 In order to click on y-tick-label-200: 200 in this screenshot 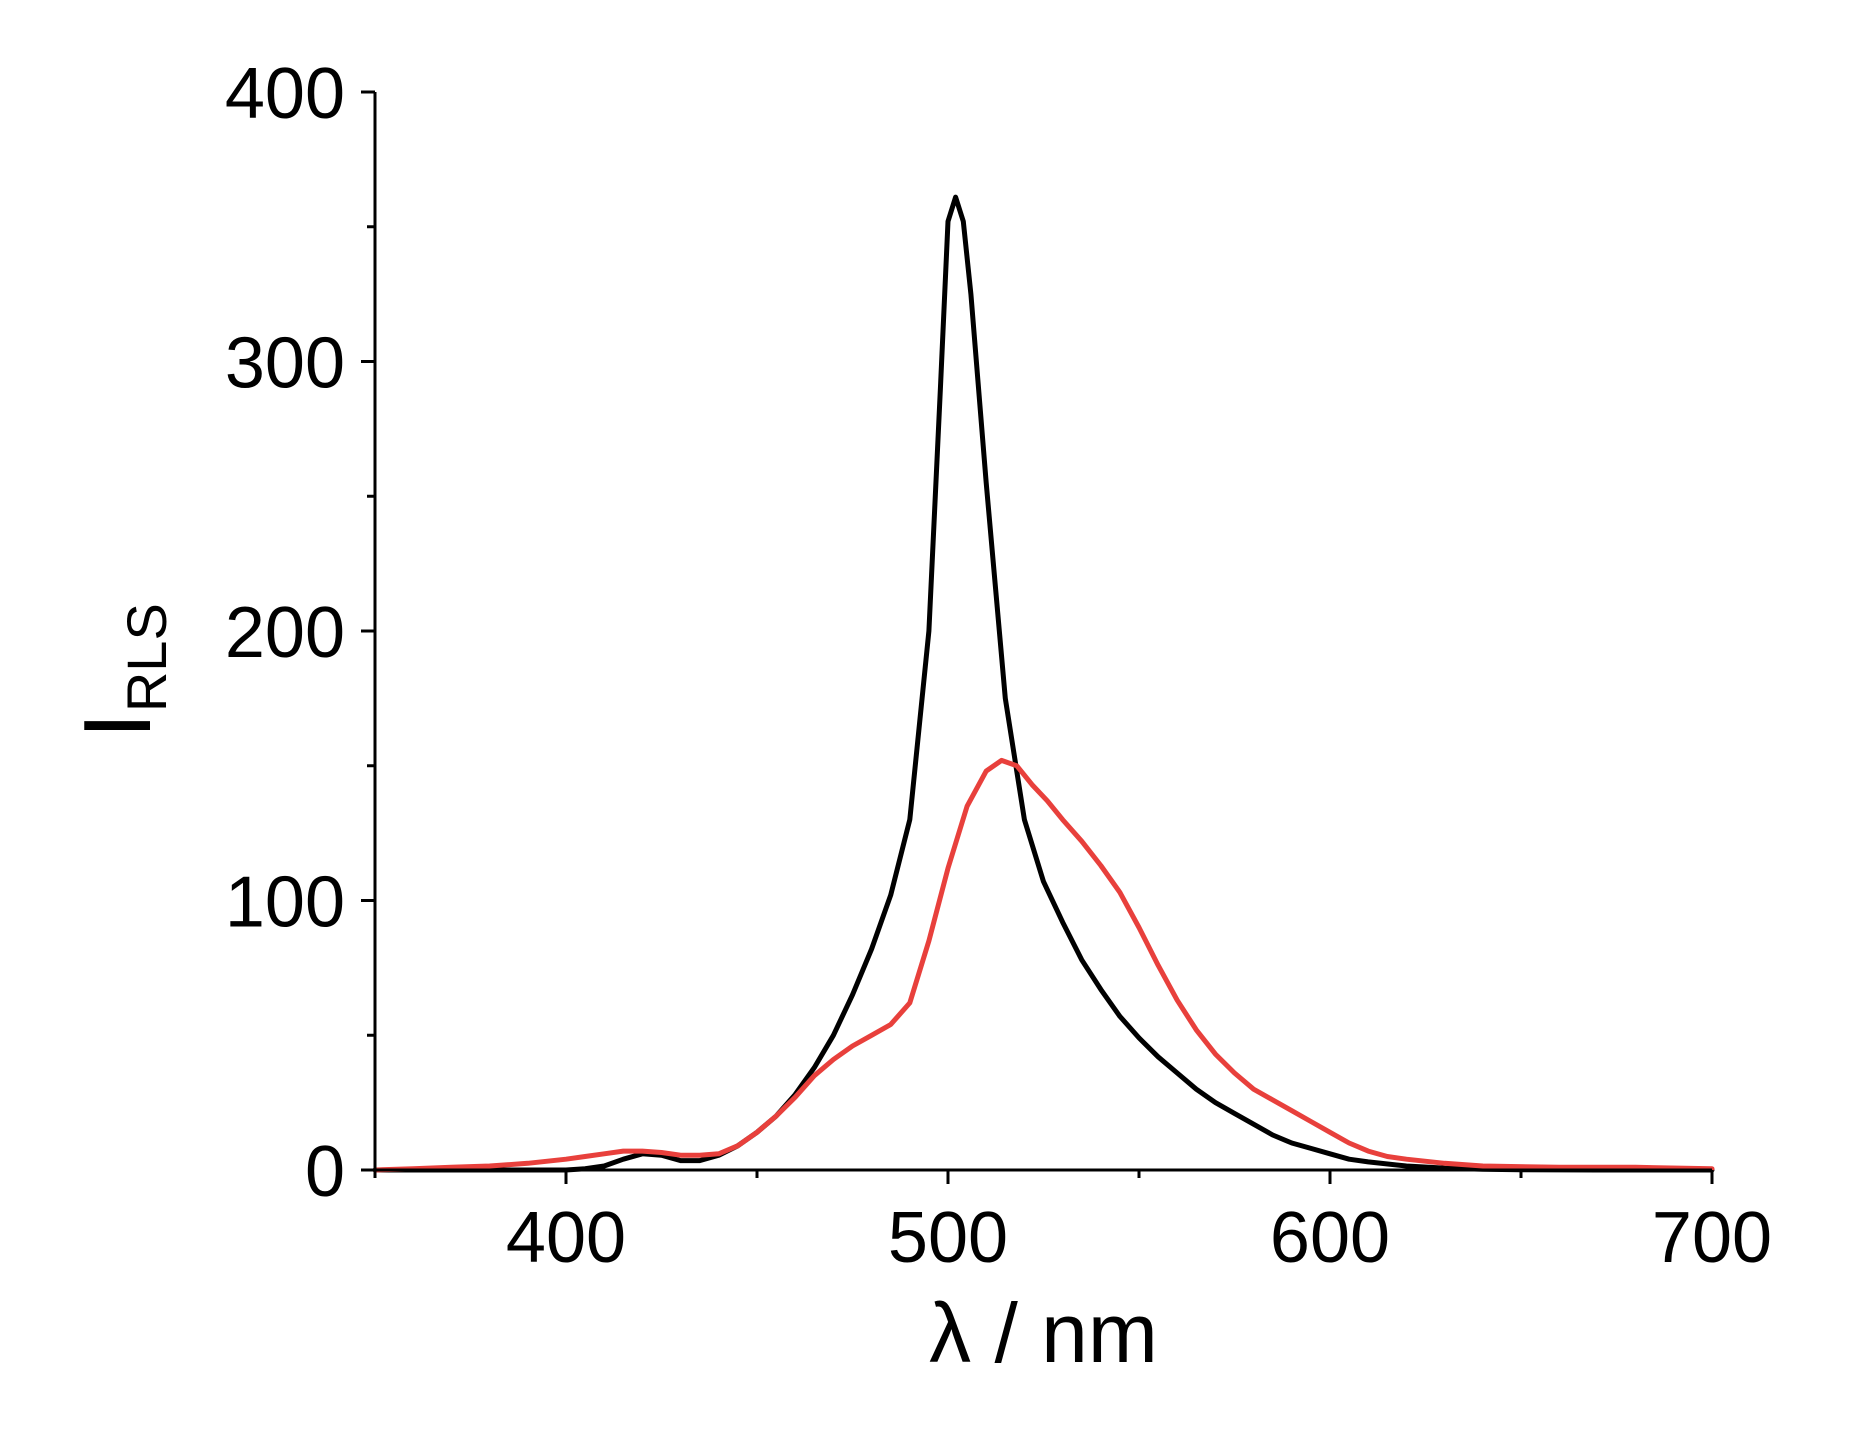, I will do `click(285, 633)`.